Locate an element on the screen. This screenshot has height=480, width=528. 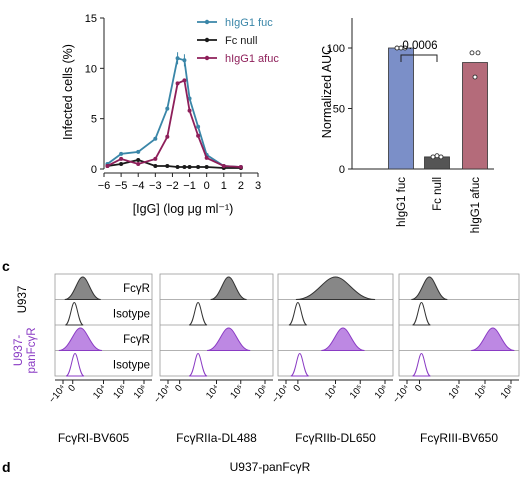
y-tick-label: 50 is located at coordinates (339, 110).